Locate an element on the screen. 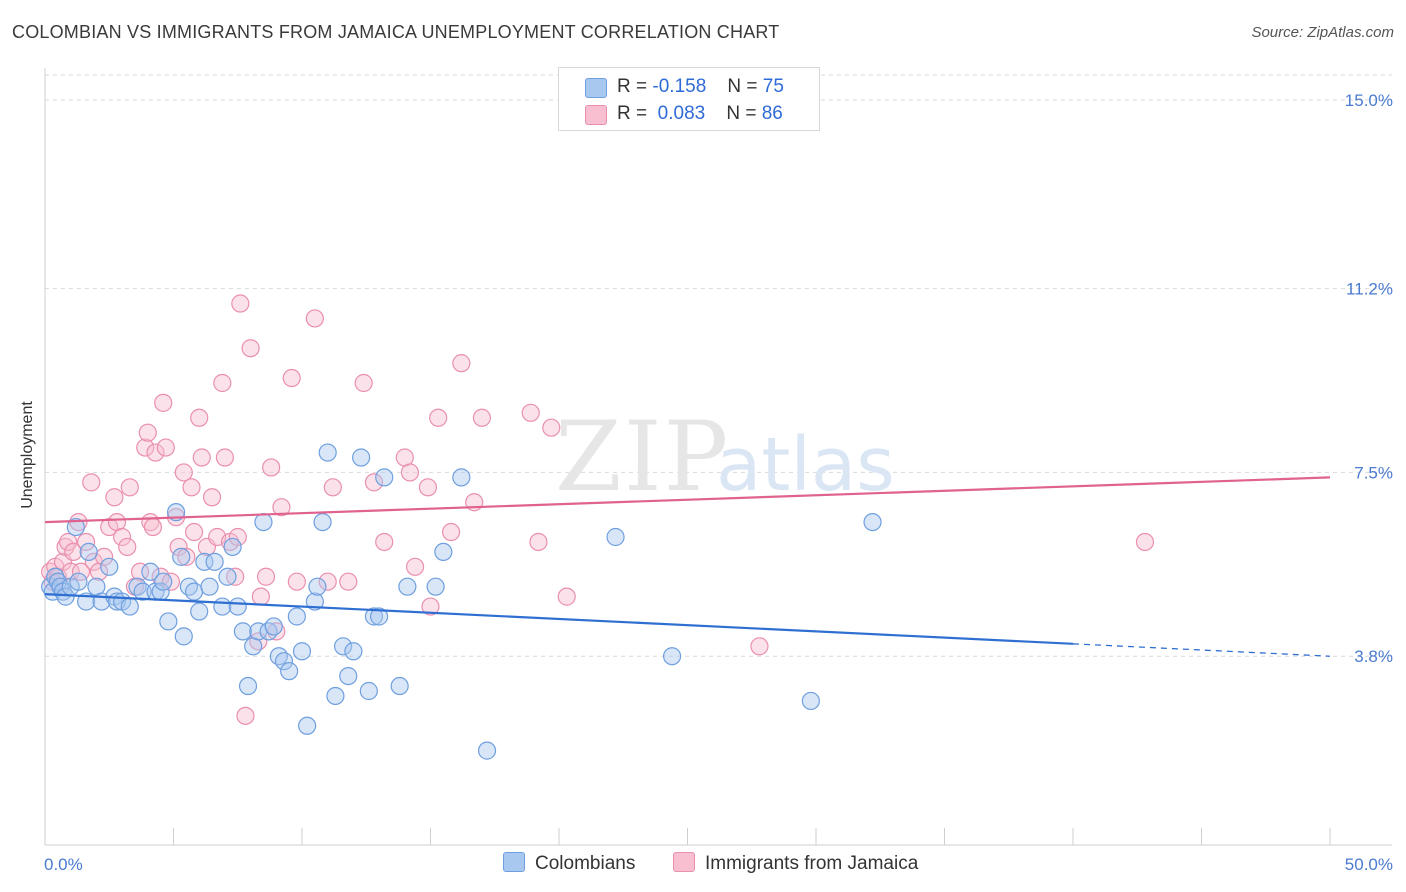 The height and width of the screenshot is (892, 1406). legend-r-label: R = is located at coordinates (632, 113).